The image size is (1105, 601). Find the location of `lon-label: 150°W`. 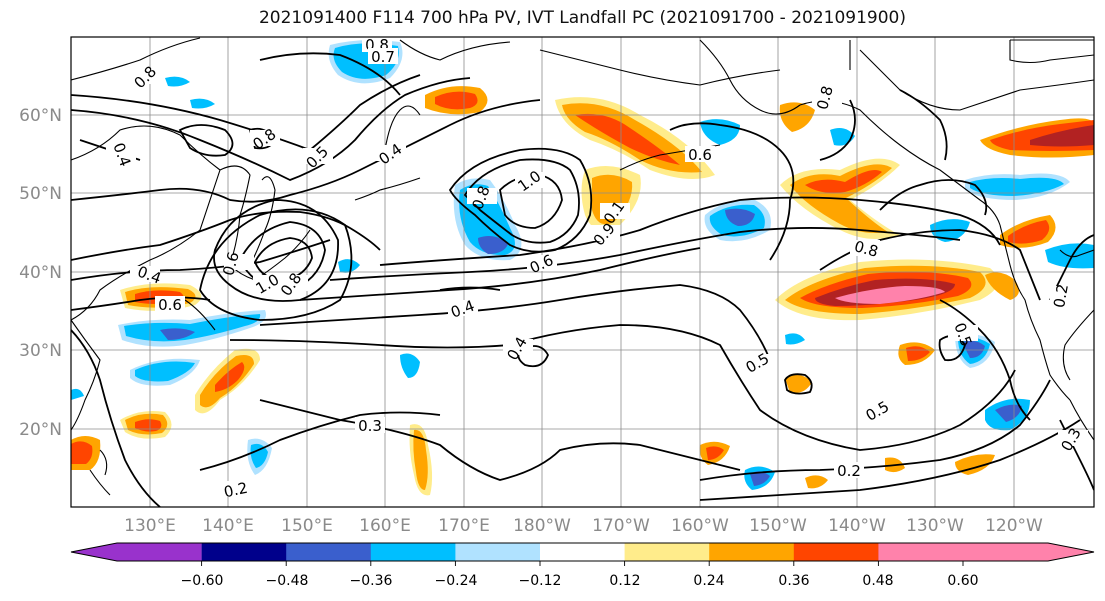

lon-label: 150°W is located at coordinates (778, 526).